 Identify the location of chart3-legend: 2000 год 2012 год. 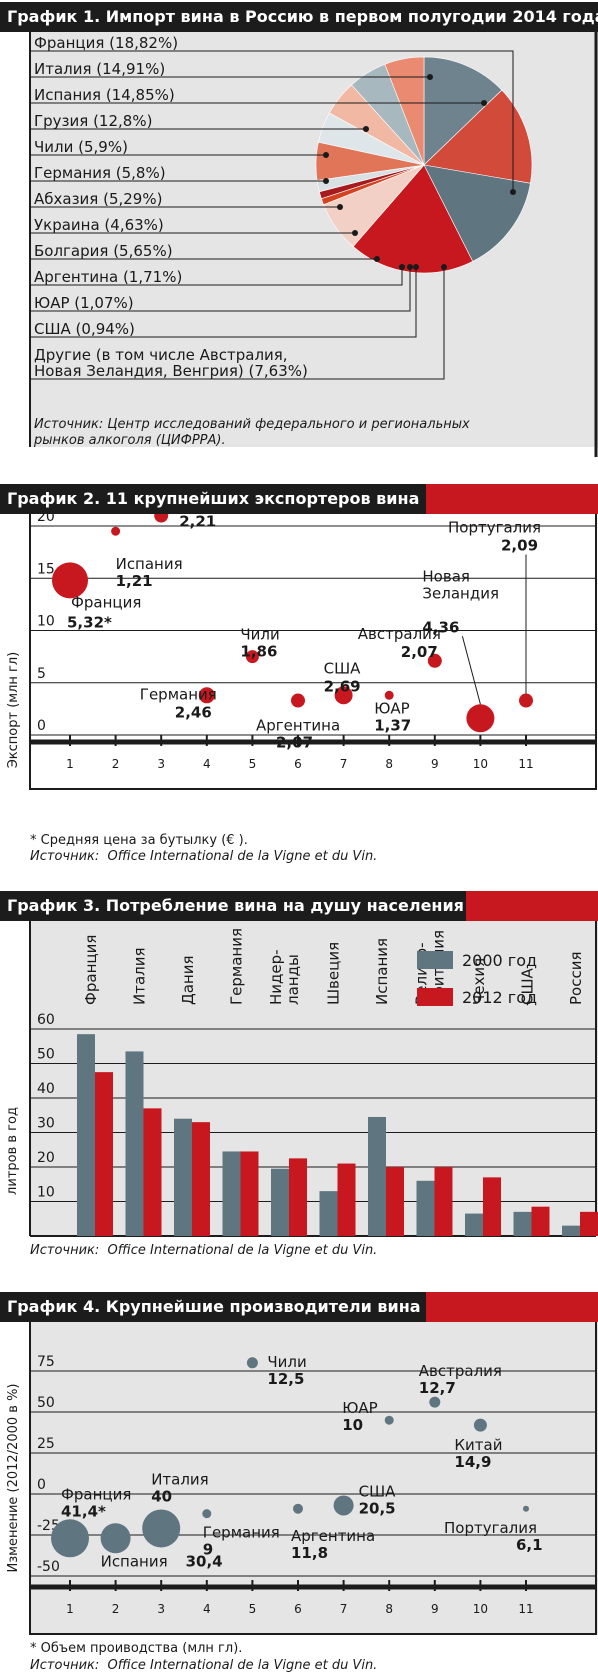
(477, 979).